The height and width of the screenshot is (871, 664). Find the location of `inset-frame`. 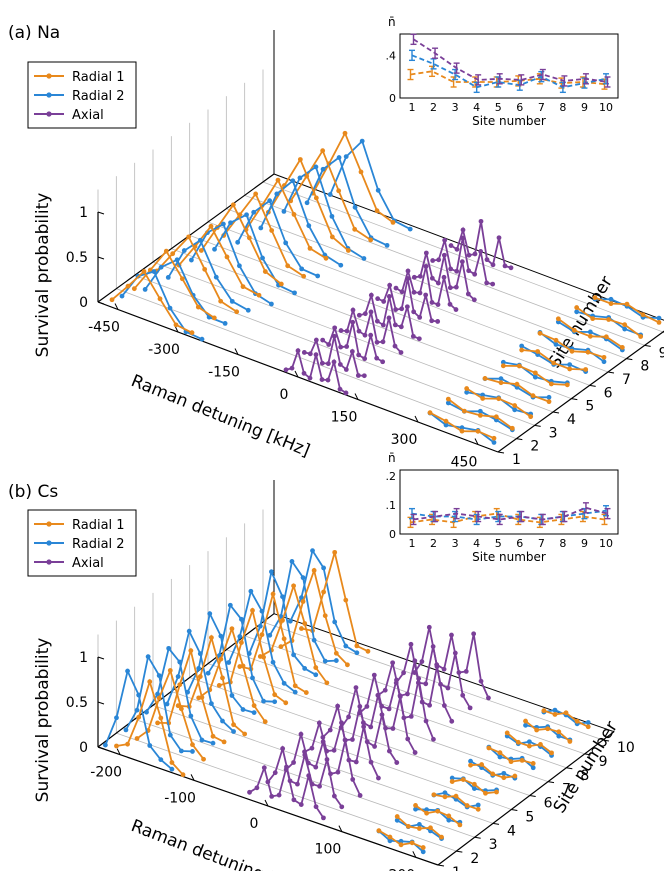

inset-frame is located at coordinates (509, 502).